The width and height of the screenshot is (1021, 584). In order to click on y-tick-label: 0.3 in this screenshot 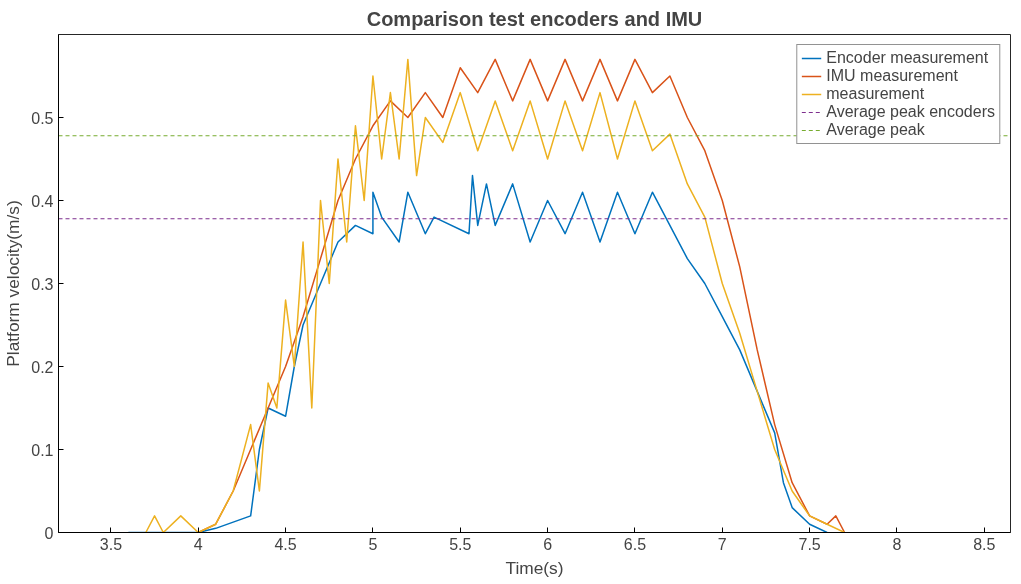, I will do `click(42, 284)`.